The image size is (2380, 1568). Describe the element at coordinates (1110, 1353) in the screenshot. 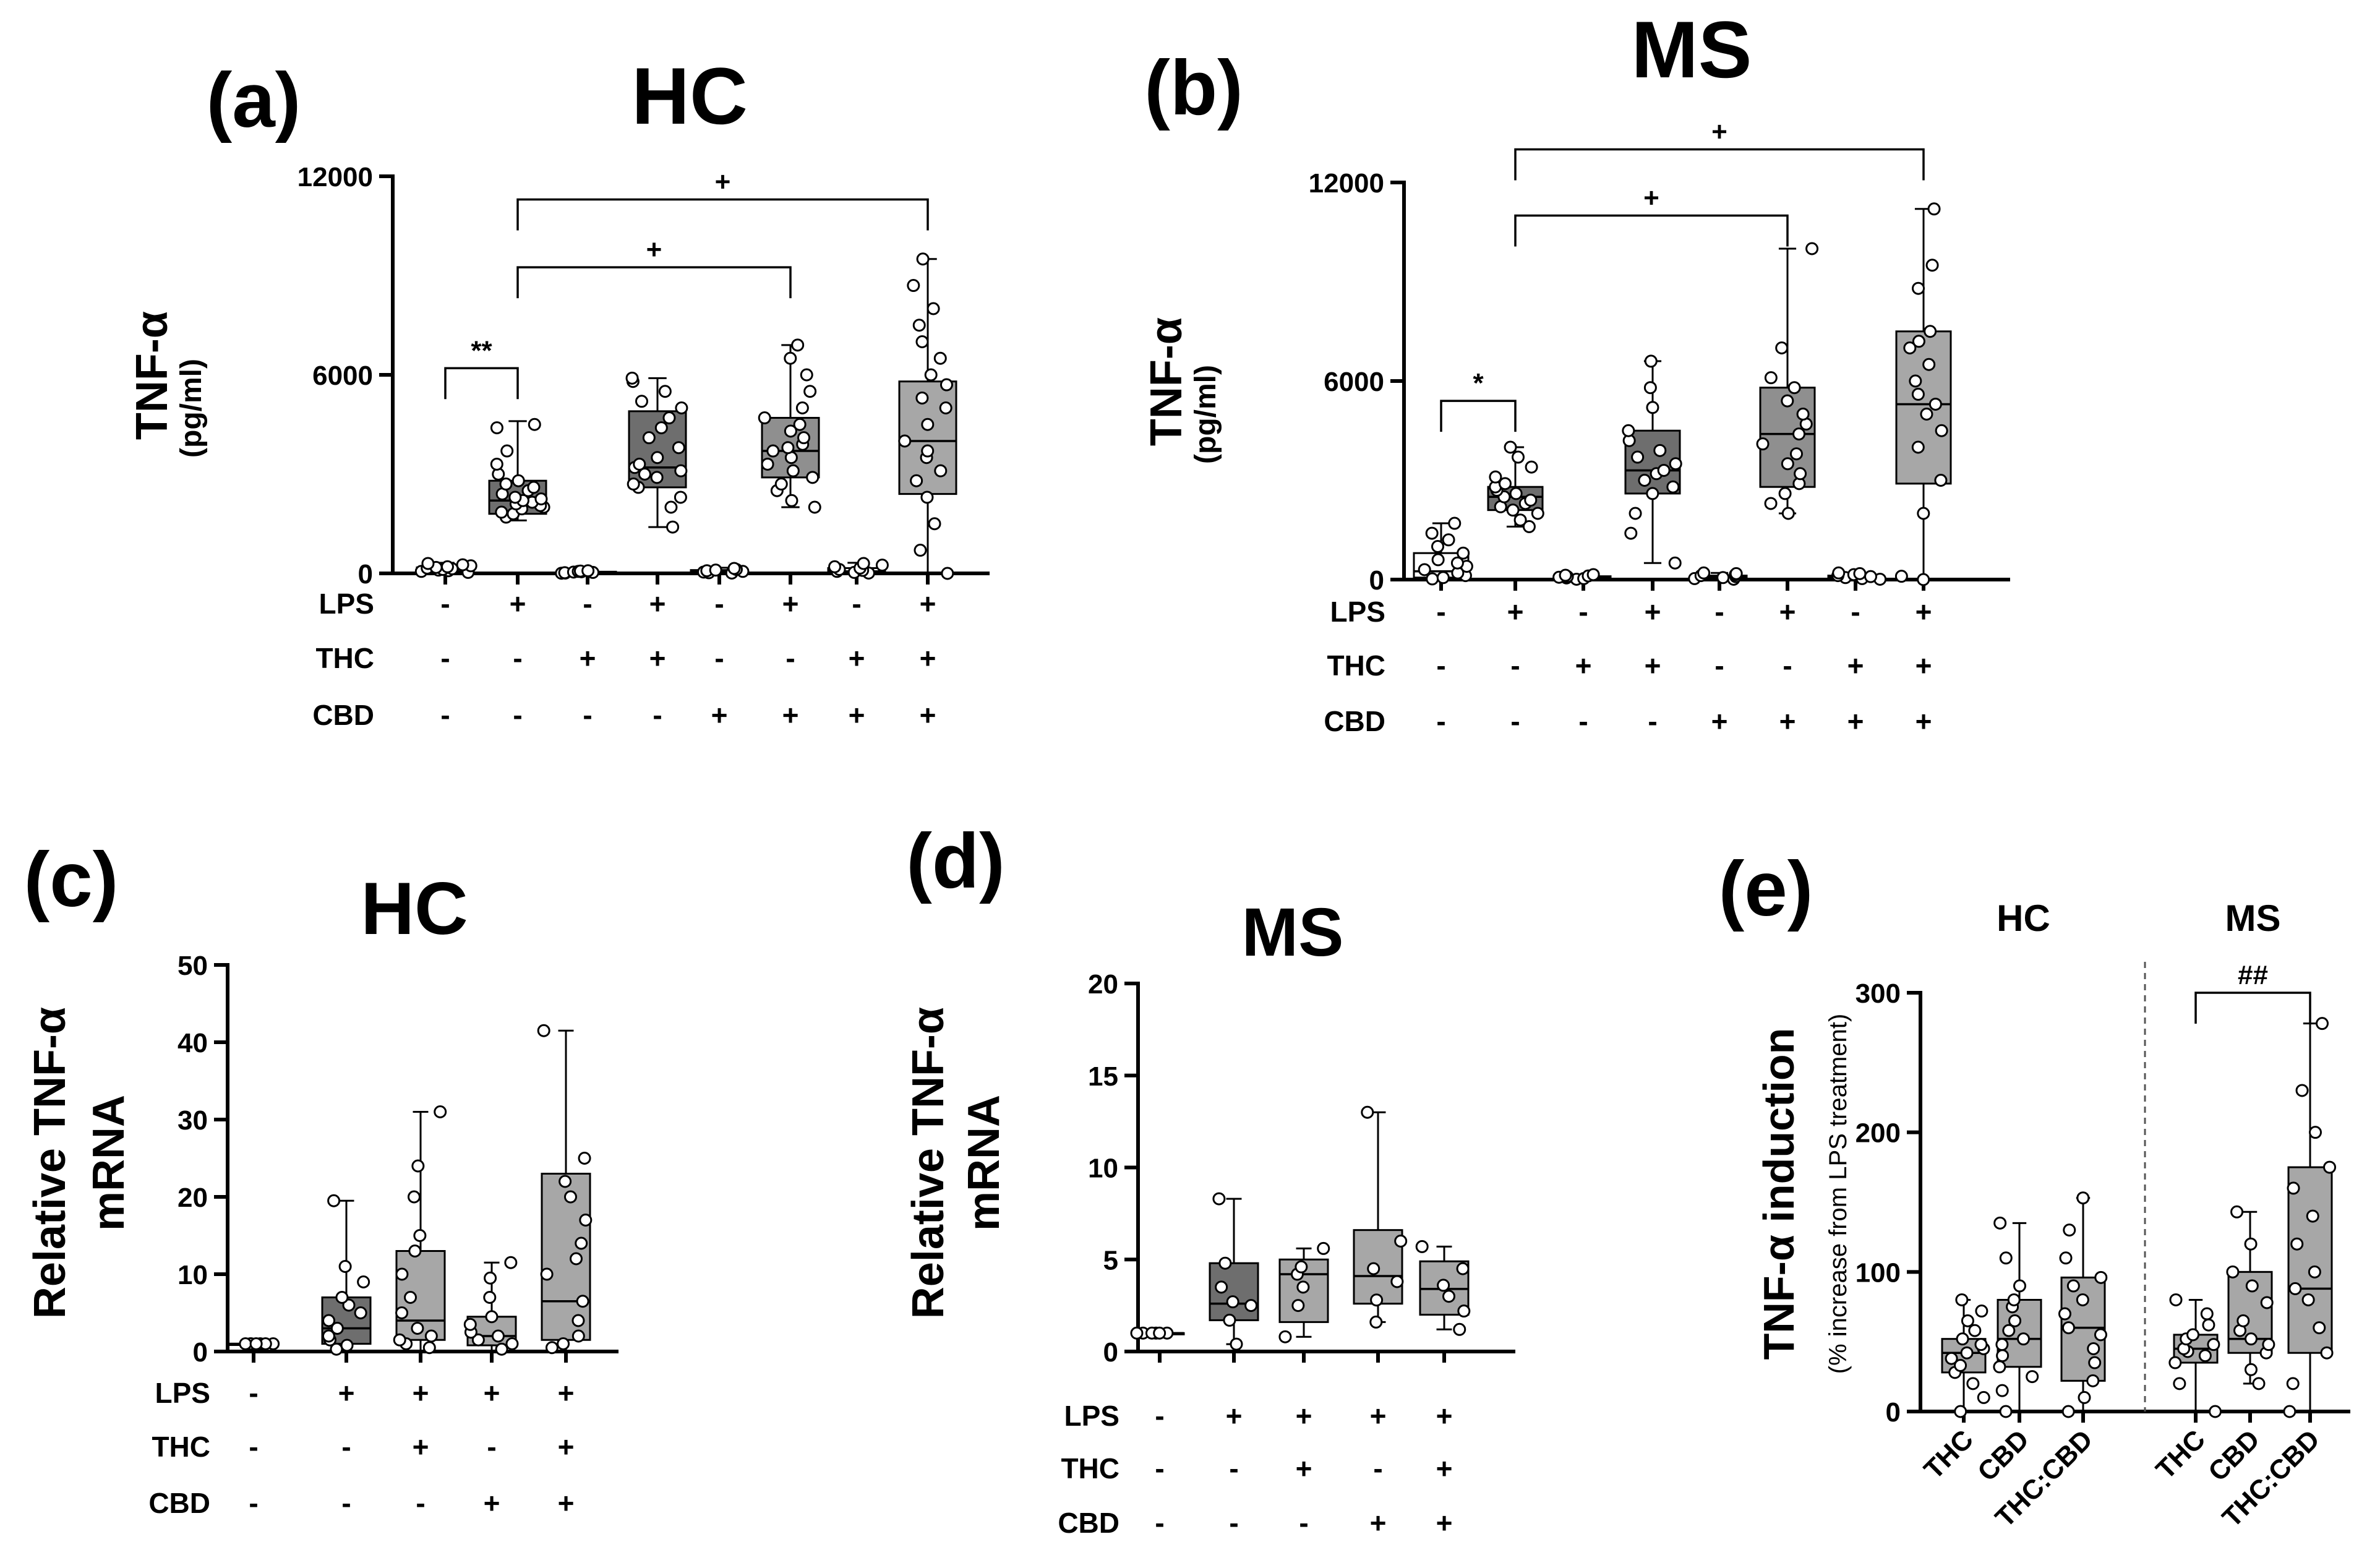

I see `y-tick-label: 0` at that location.